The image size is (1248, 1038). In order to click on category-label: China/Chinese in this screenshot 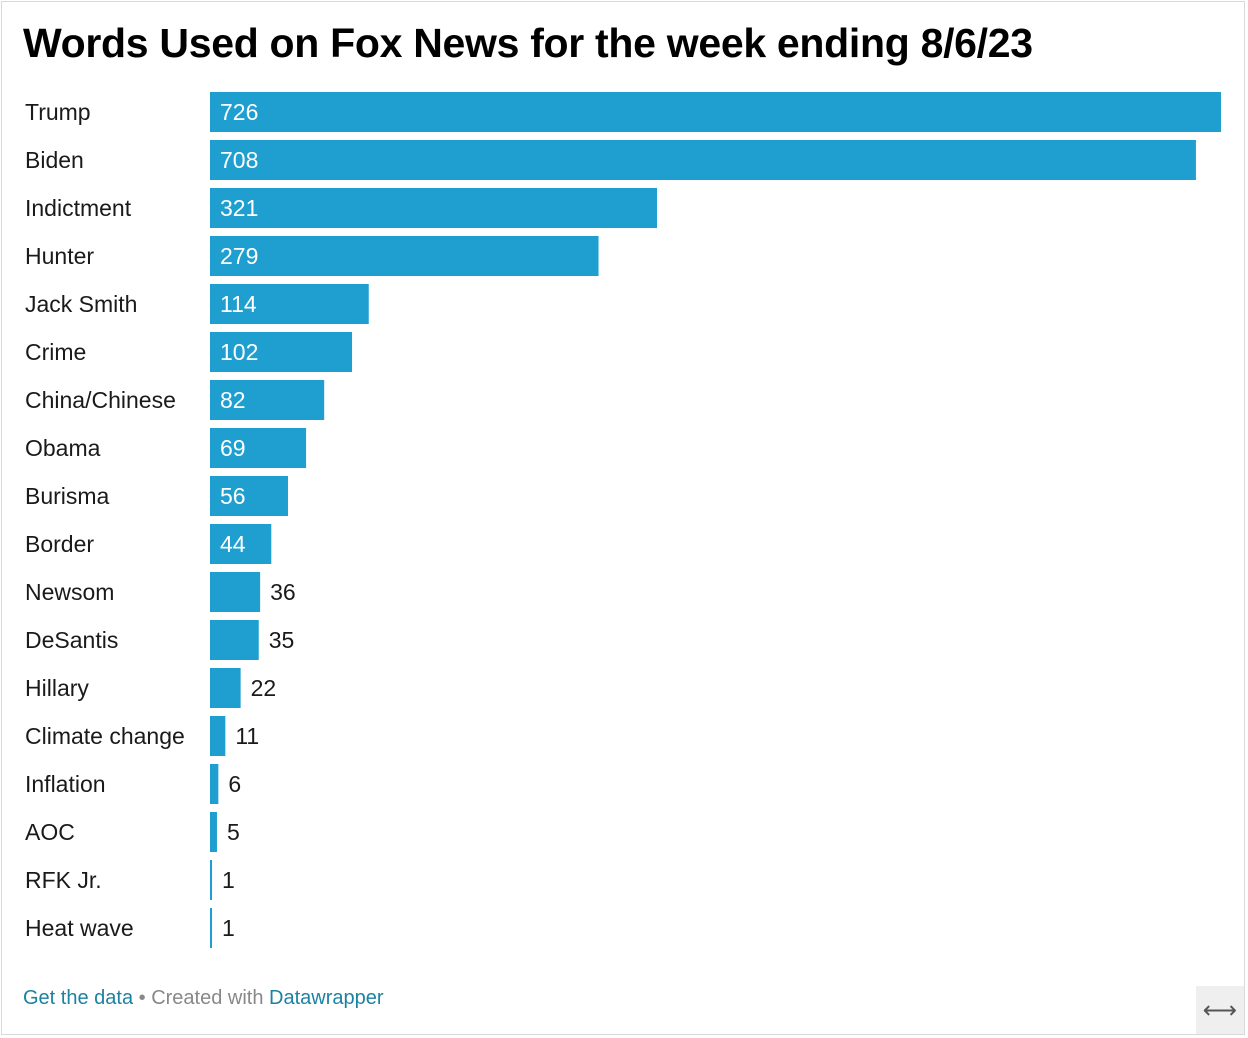, I will do `click(100, 400)`.